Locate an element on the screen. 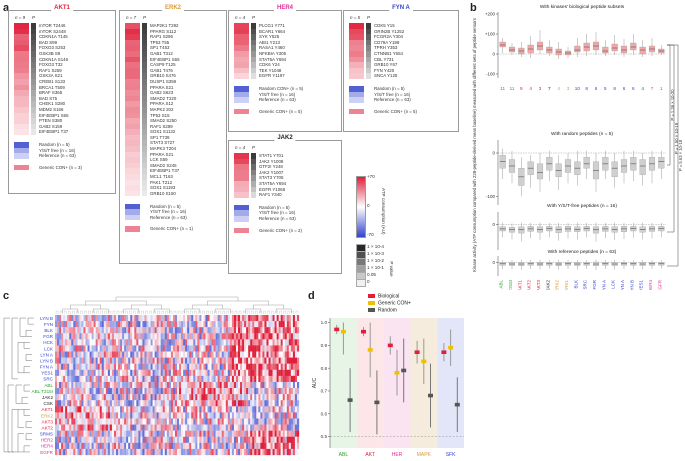 The height and width of the screenshot is (461, 685). heatmap-row-label: FGR is located at coordinates (48, 336).